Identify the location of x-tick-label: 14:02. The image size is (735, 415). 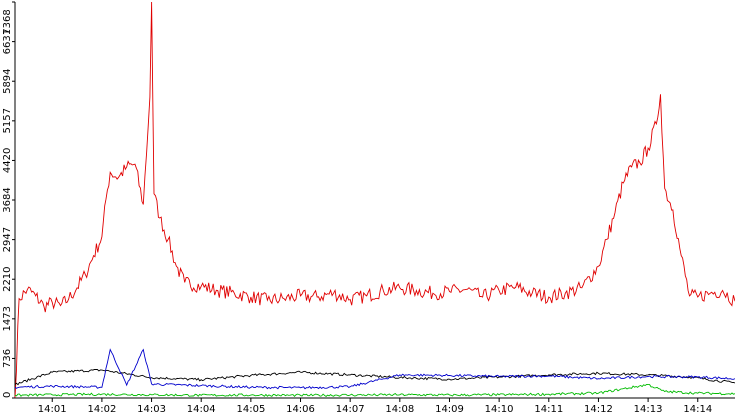
(101, 409).